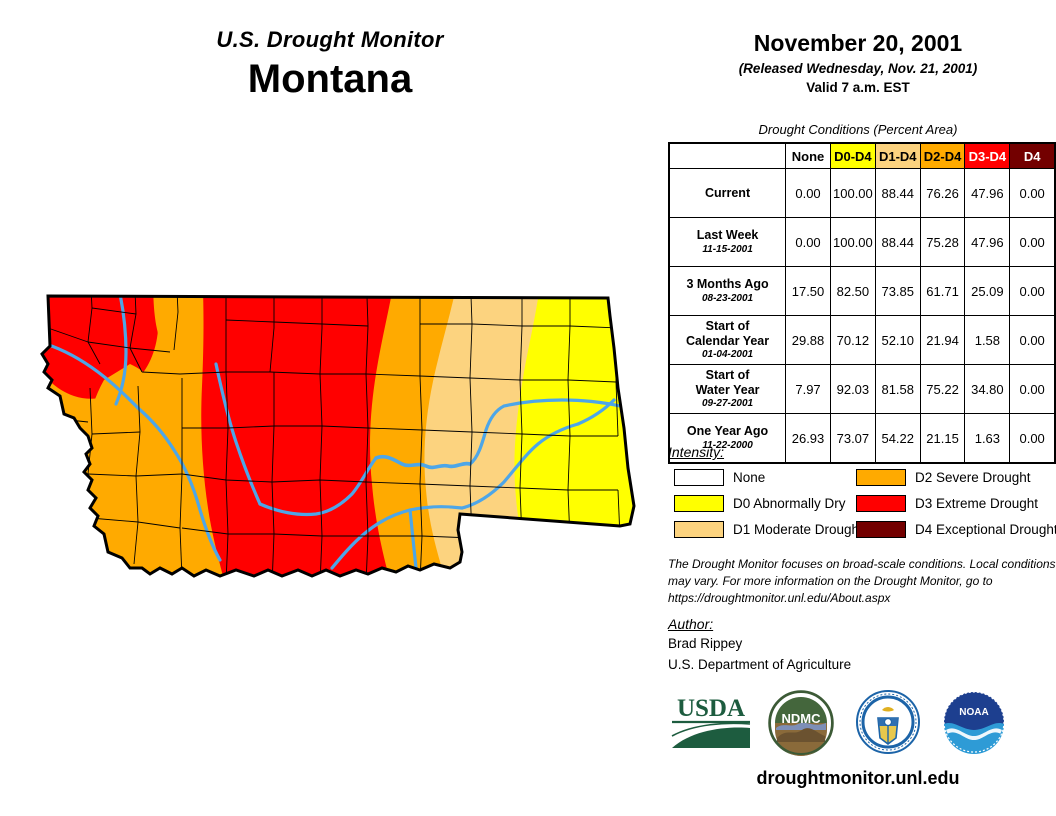  I want to click on logo-strip: USDA NDMC, so click(858, 725).